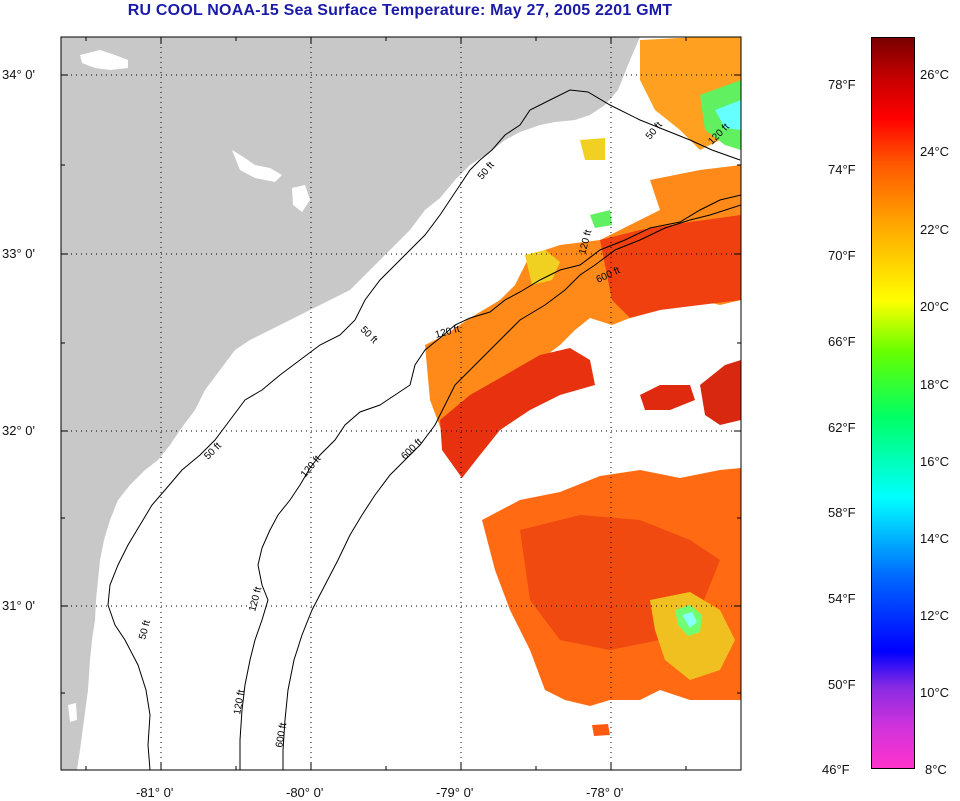  I want to click on scale-label-c: 22°C, so click(935, 229).